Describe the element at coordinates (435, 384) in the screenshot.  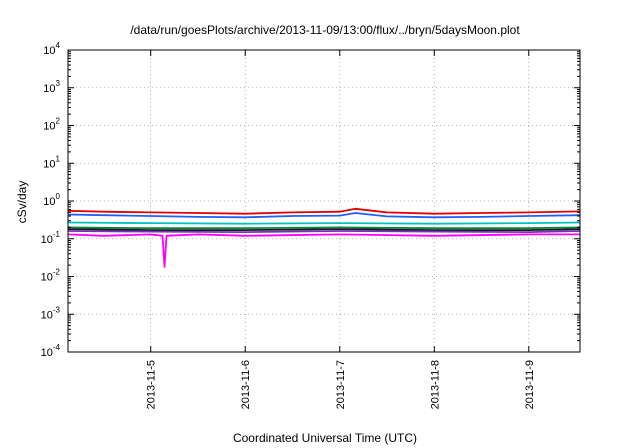
I see `x-tick-label: 2013-11-8` at that location.